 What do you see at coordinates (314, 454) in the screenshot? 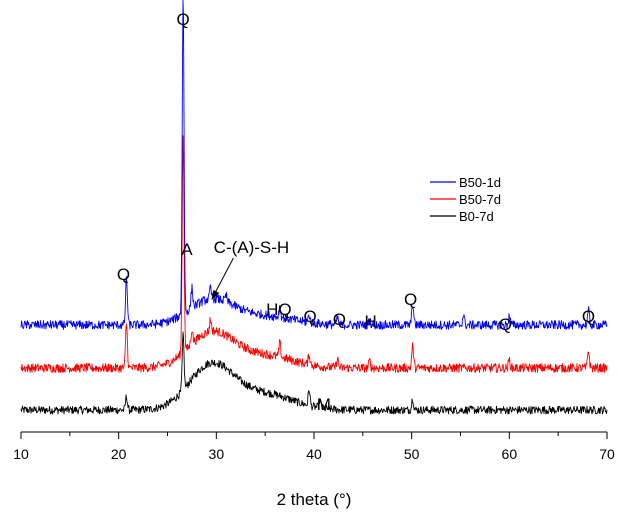
I see `x-tick-label: 40` at bounding box center [314, 454].